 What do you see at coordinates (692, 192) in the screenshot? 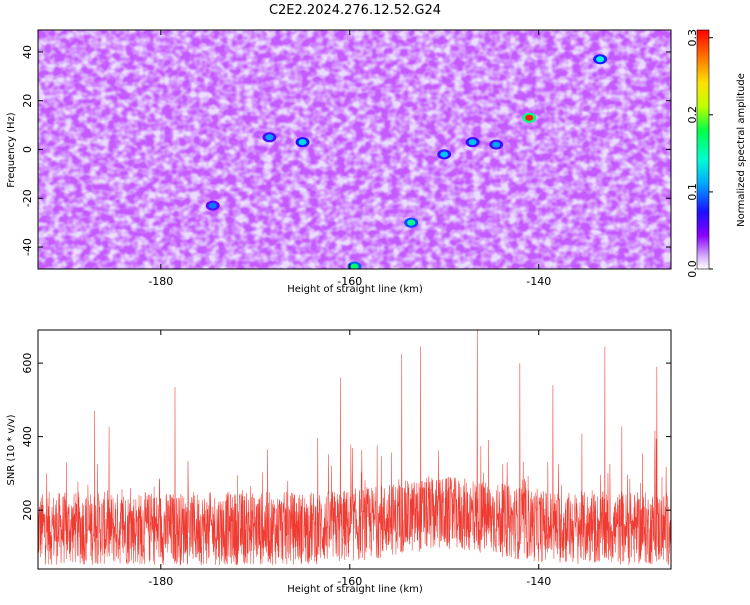
I see `colorbar-tick-label: 0.1` at bounding box center [692, 192].